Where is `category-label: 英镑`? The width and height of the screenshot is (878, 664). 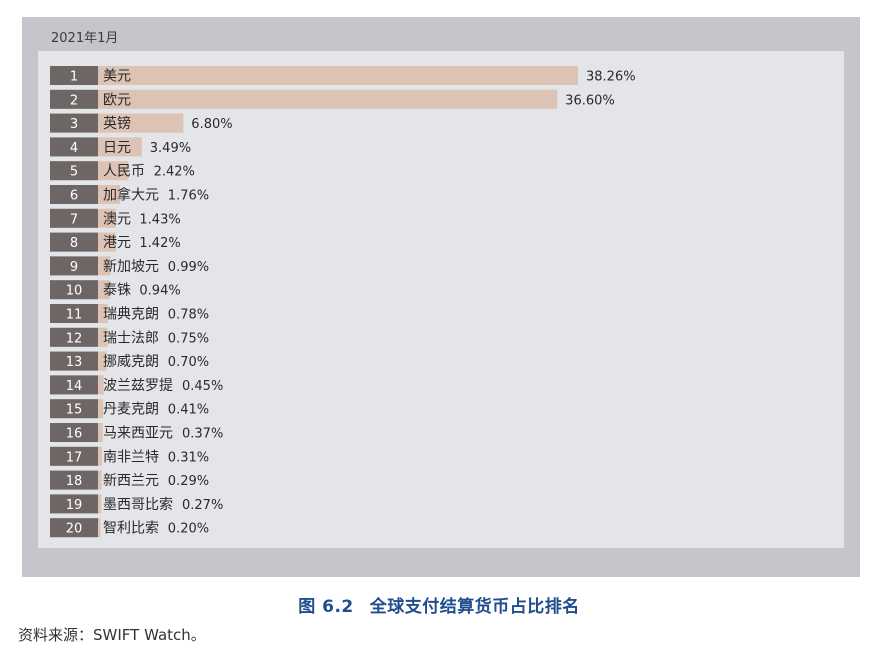 category-label: 英镑 is located at coordinates (117, 123).